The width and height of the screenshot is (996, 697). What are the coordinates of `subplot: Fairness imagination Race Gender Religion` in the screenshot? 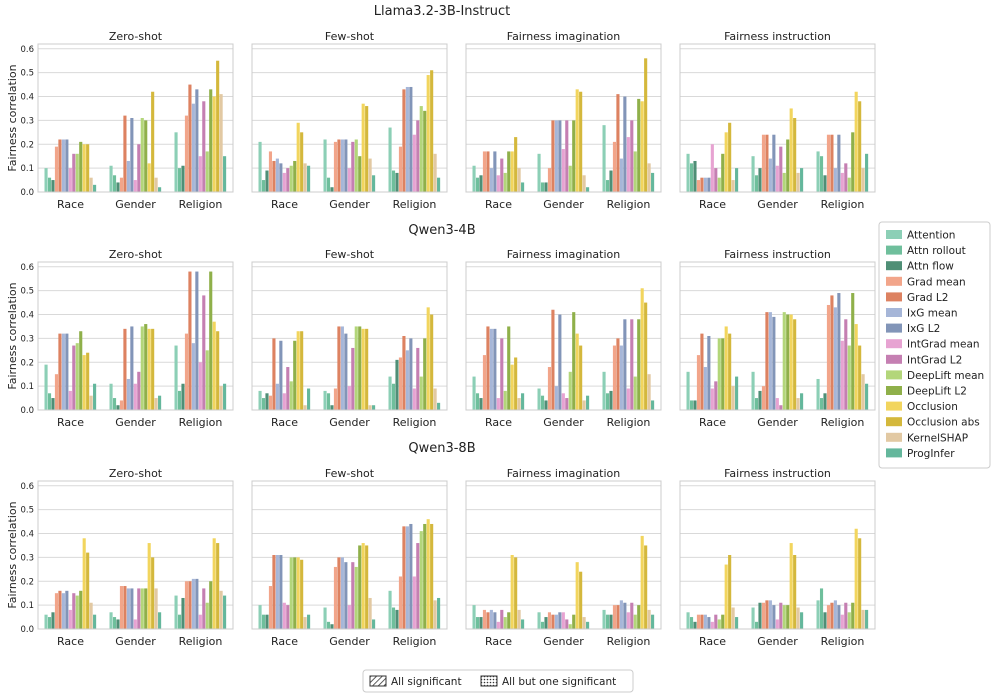 It's located at (563, 338).